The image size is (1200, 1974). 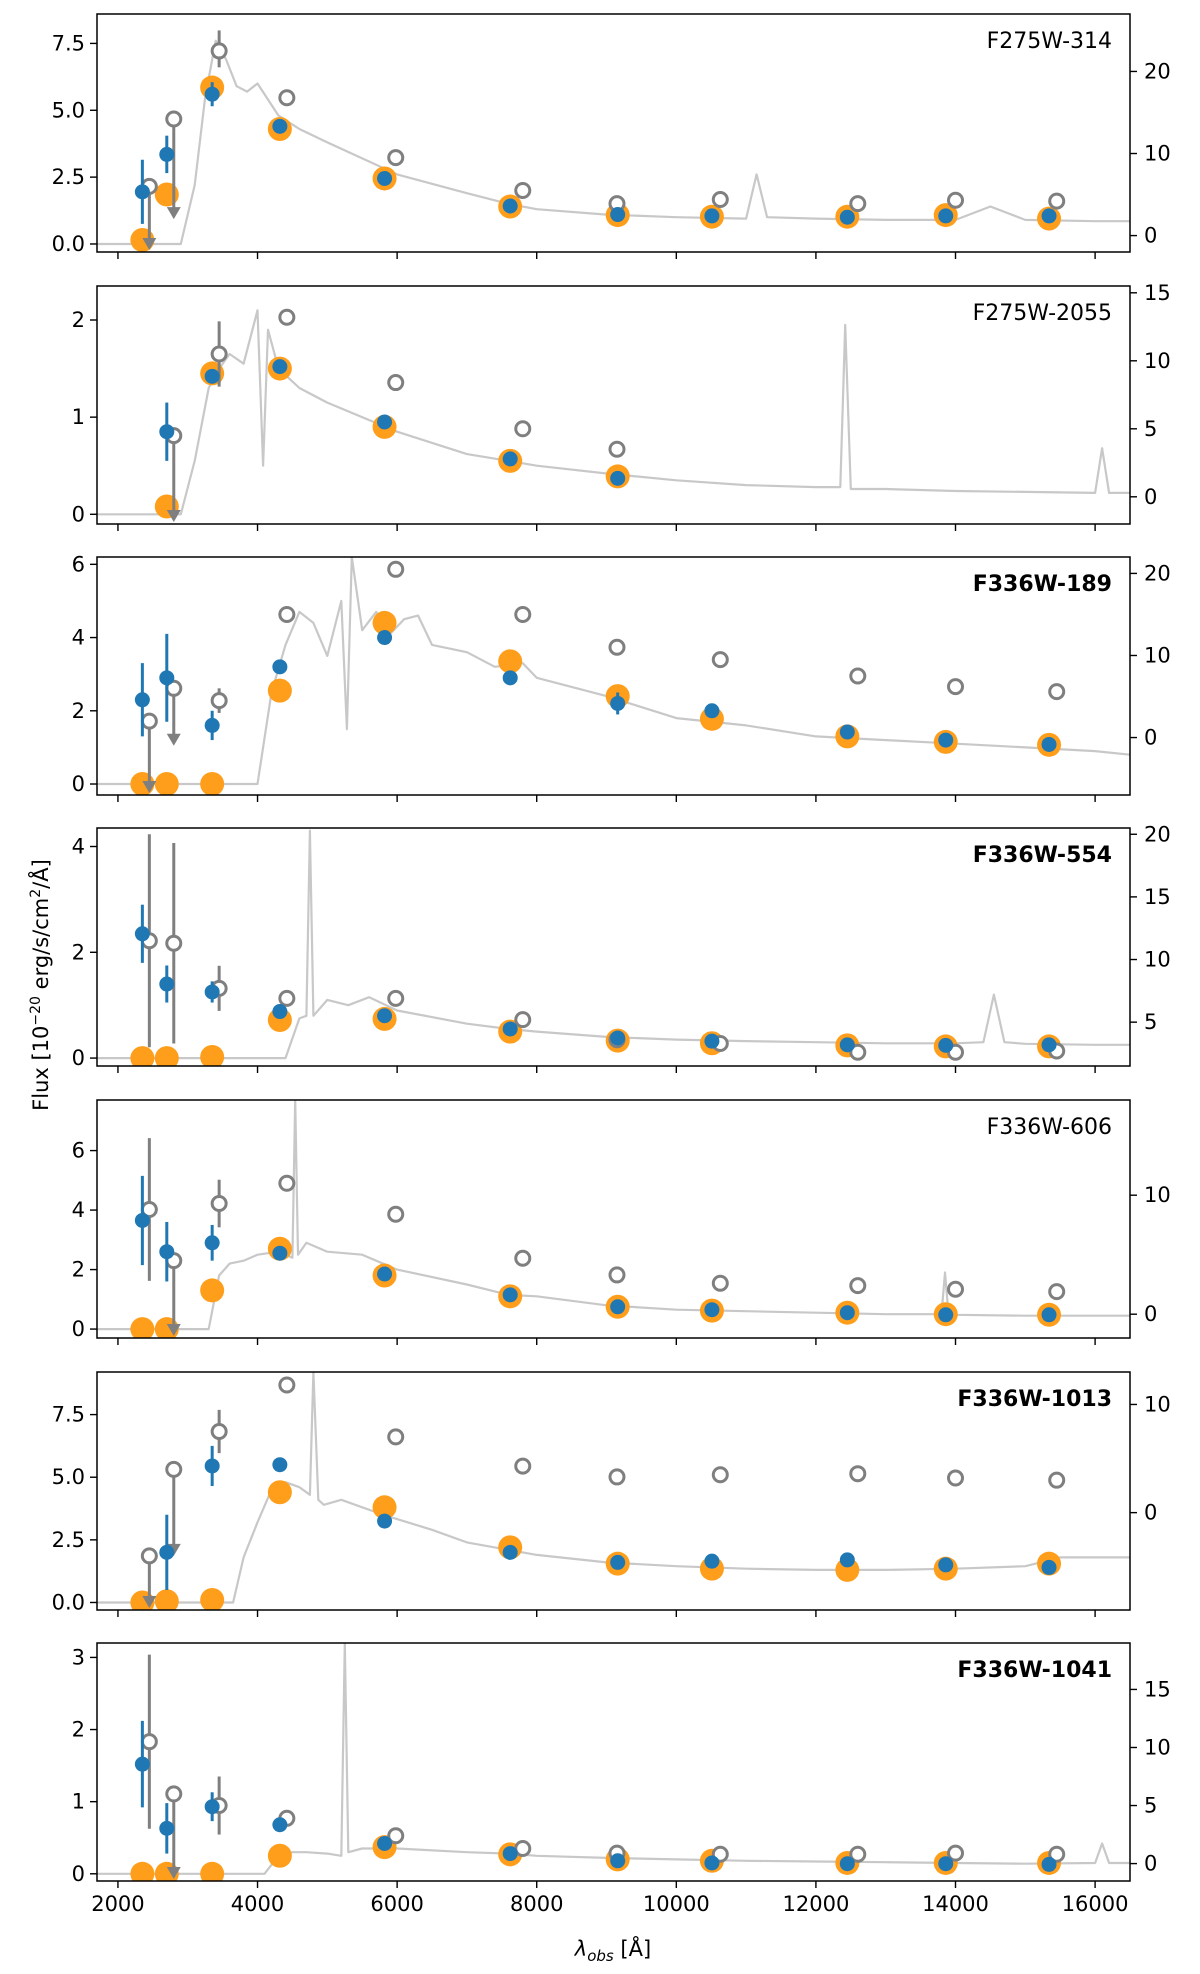 I want to click on panel-3: 0 2 4 6 0 10 20 F336W-189, so click(x=621, y=677).